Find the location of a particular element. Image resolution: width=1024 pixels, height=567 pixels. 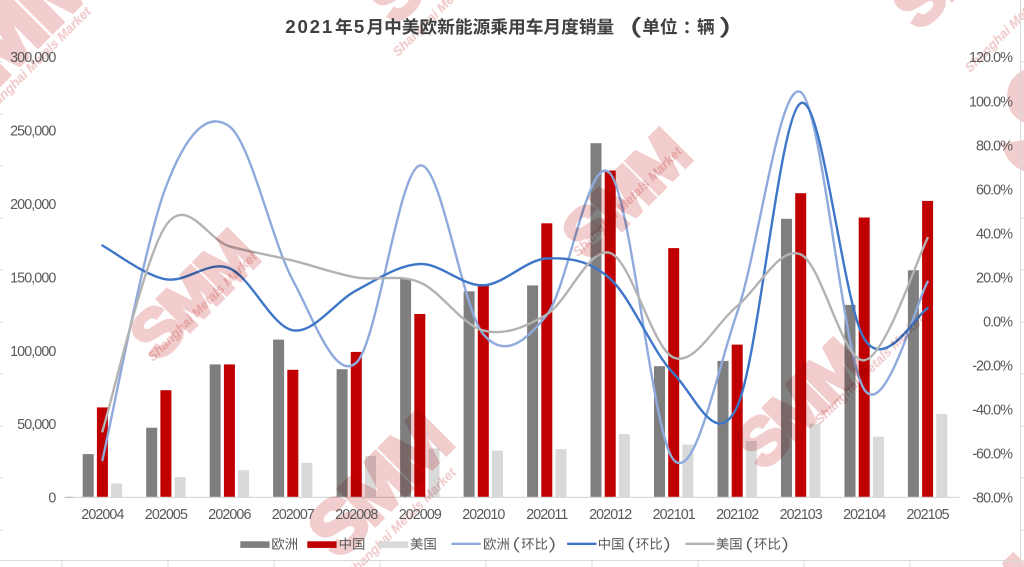

svg-text: 202105 is located at coordinates (928, 515).